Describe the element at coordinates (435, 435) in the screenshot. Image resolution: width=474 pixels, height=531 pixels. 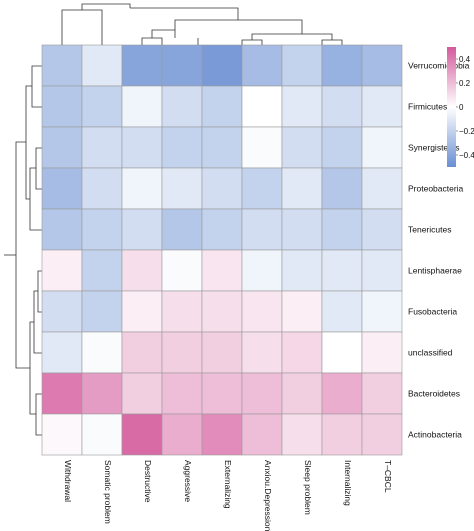
I see `row-label-actinobacteria: Actinobacteria` at that location.